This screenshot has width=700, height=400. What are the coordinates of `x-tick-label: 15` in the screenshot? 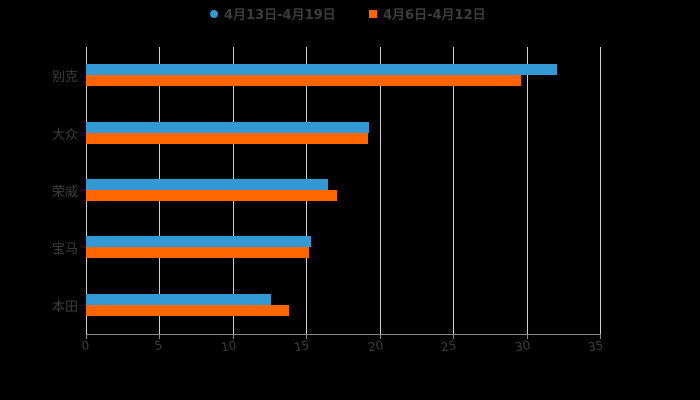 It's located at (302, 346).